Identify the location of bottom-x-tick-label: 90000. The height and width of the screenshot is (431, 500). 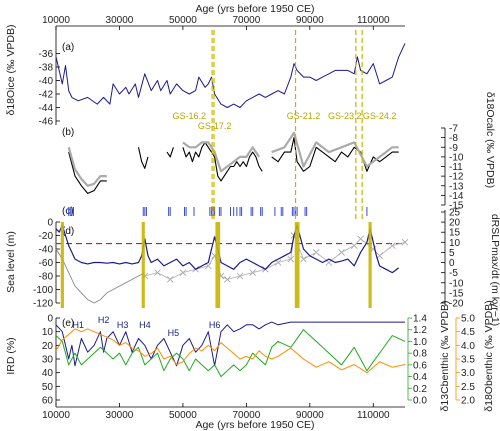
(310, 415).